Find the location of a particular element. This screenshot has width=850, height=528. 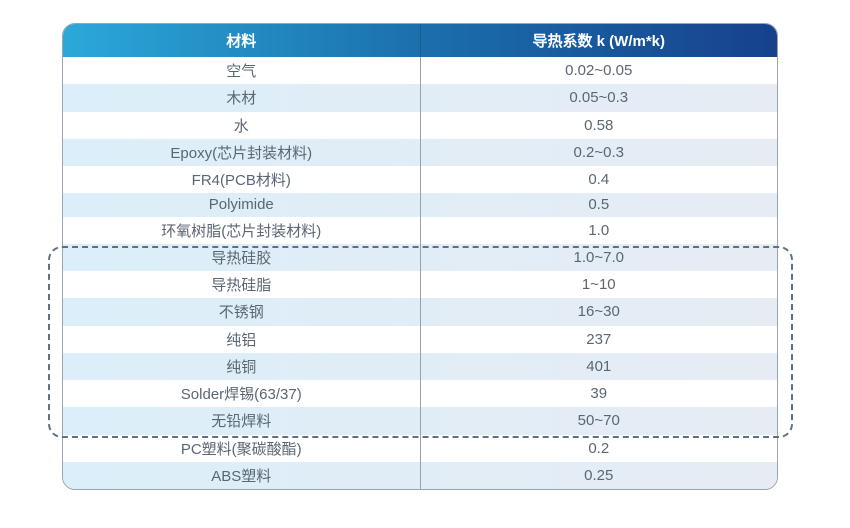

value-cell: 16~30 is located at coordinates (598, 312).